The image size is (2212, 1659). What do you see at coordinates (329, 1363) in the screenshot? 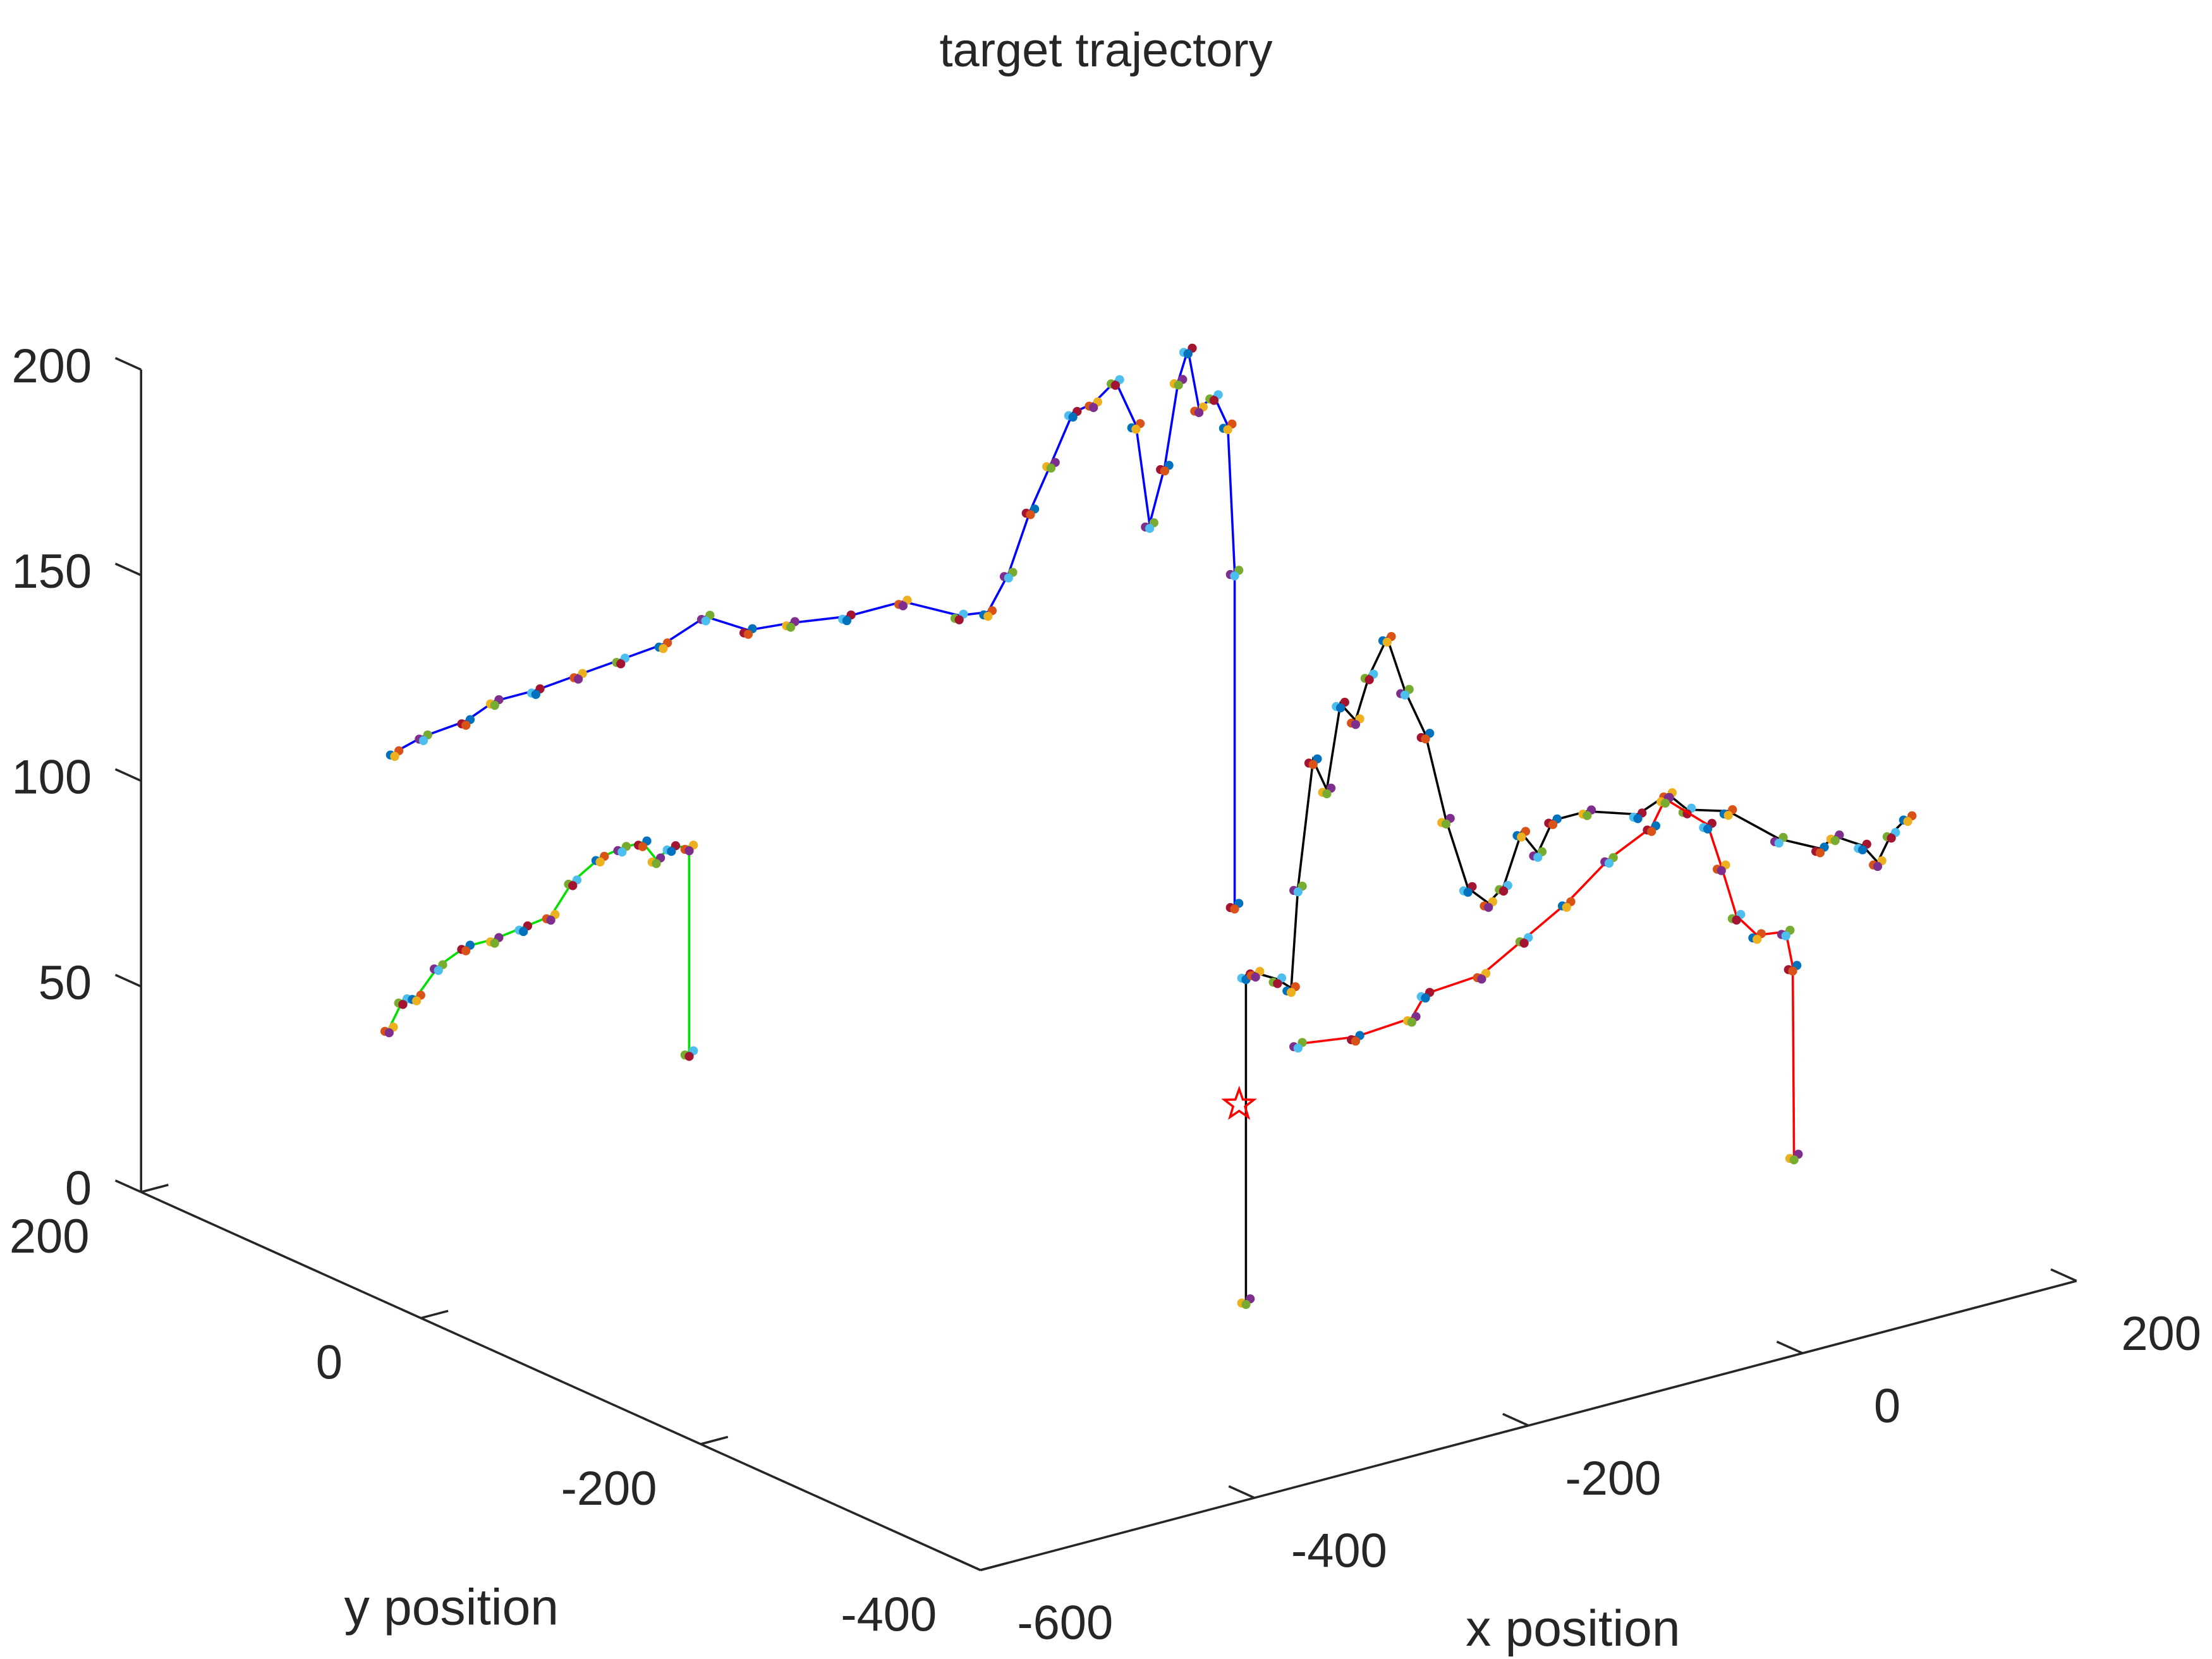
I see `y-tick-label: 0` at bounding box center [329, 1363].